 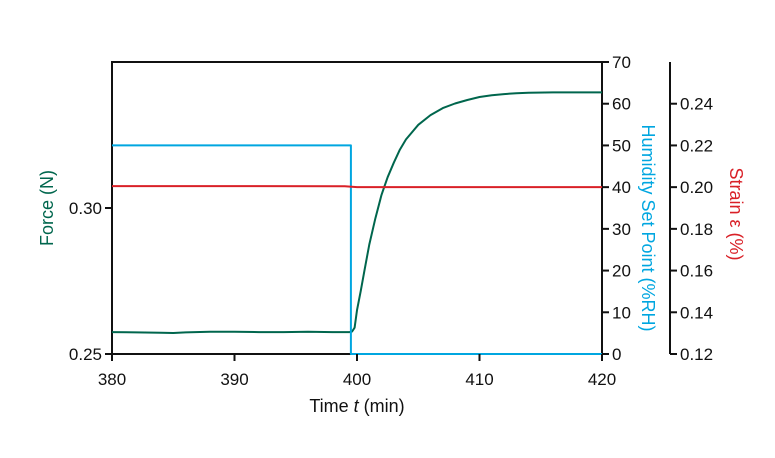 I want to click on humidity-tick-label: 20, so click(x=621, y=271).